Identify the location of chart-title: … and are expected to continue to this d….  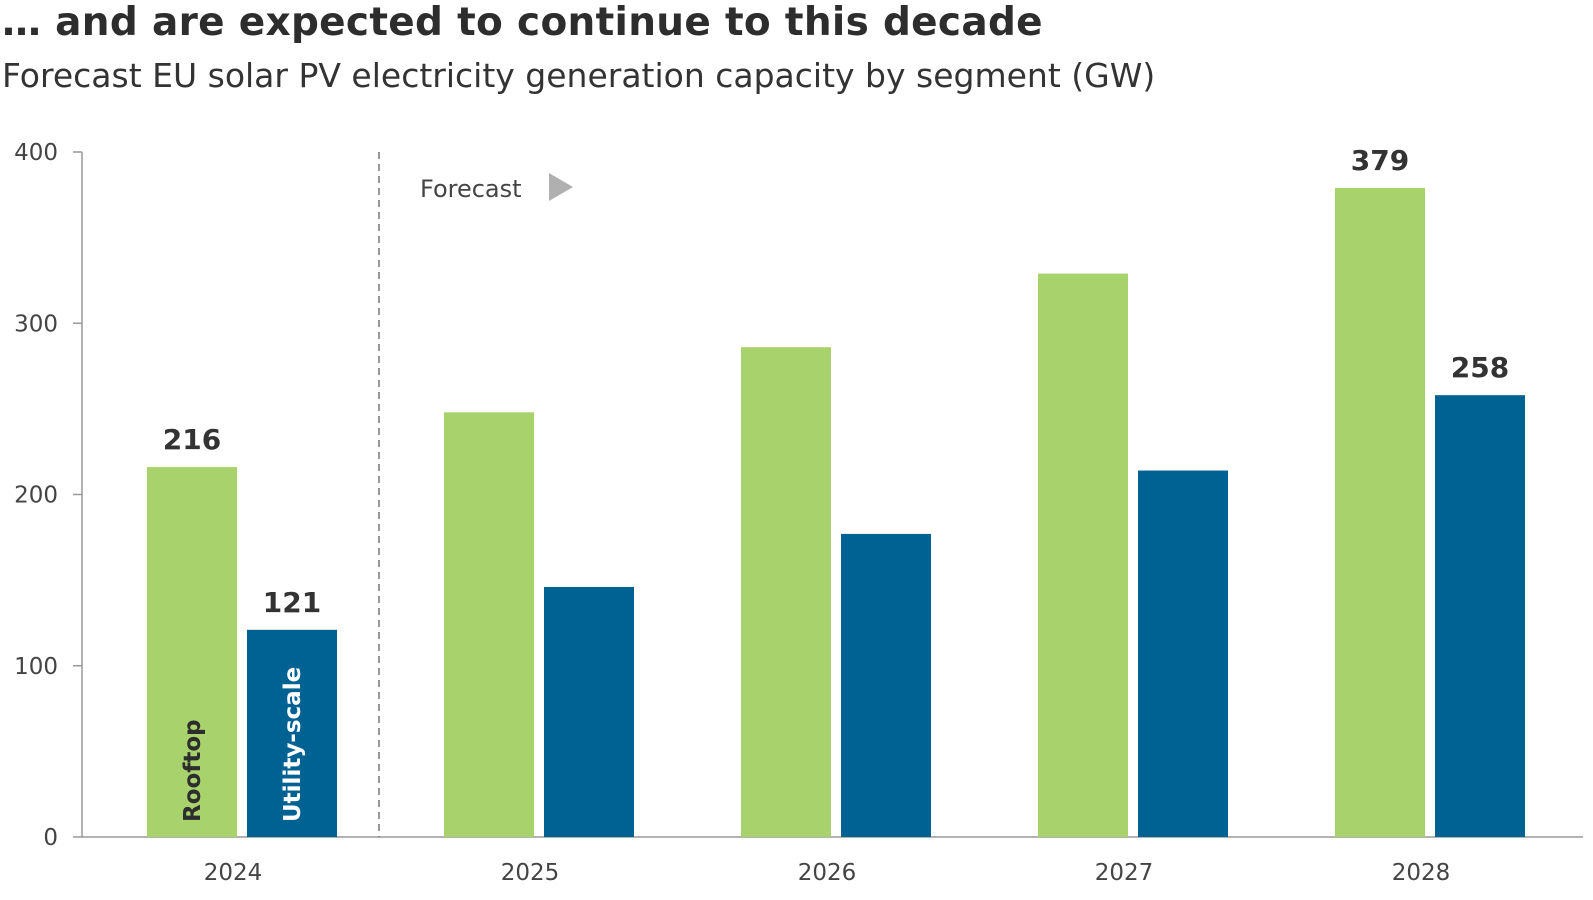
(522, 22).